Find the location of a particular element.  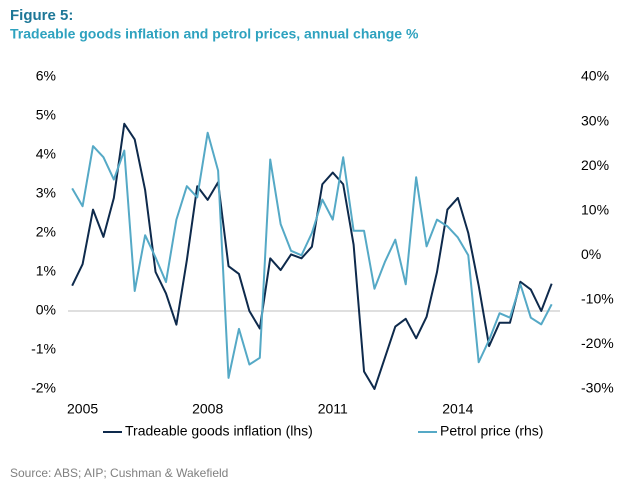

y-tick-label: 2% is located at coordinates (46, 232).